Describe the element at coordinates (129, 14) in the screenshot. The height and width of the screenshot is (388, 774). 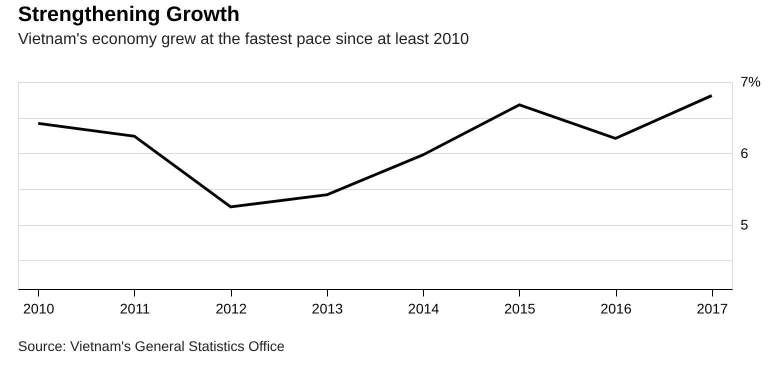
I see `chart-title: Strengthening Growth` at that location.